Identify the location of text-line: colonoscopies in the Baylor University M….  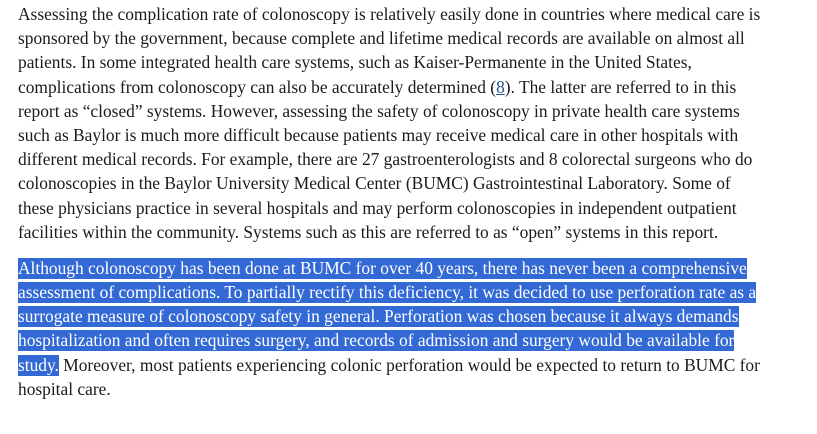
(374, 183).